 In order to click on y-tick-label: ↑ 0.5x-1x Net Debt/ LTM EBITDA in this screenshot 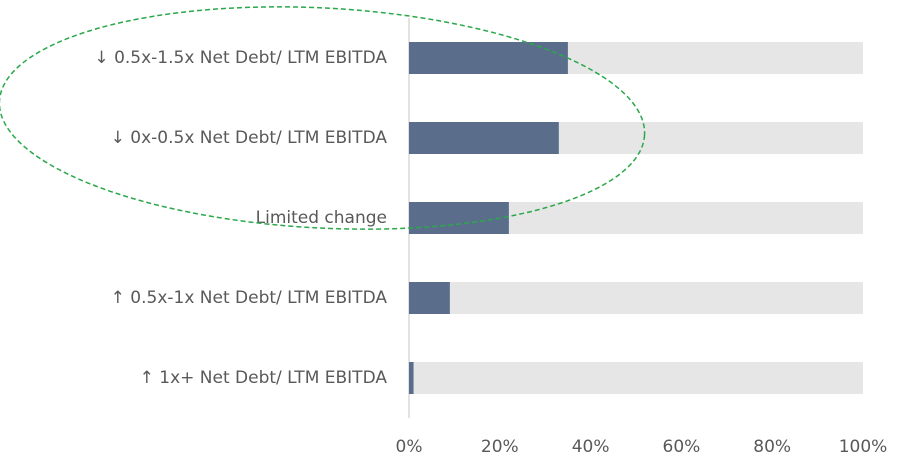, I will do `click(249, 298)`.